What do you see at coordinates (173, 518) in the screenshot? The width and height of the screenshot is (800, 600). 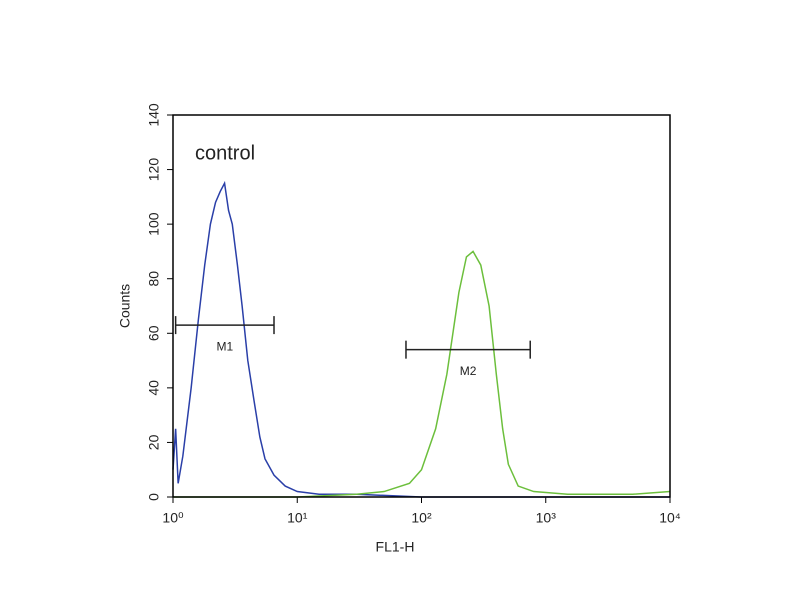 I see `x-tick-label: 10⁰` at bounding box center [173, 518].